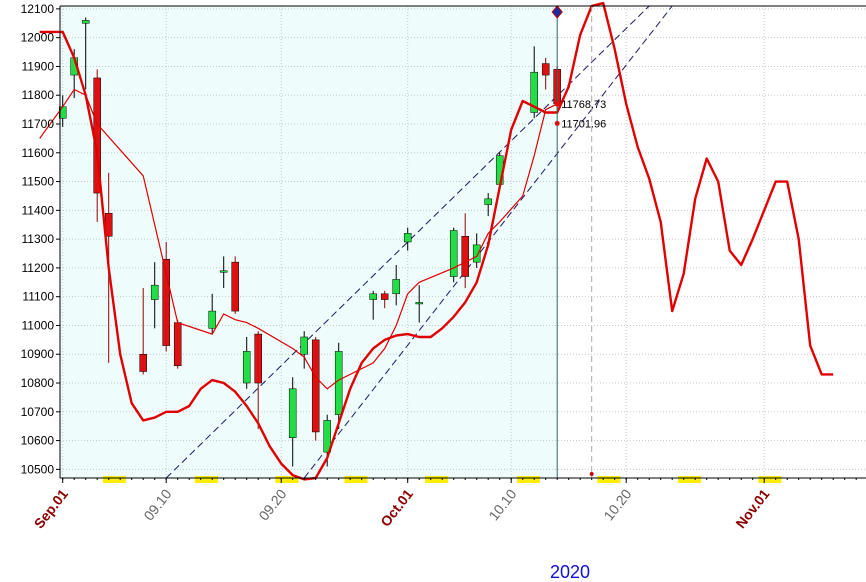 The image size is (866, 582). I want to click on y-tick-label: 10500, so click(38, 469).